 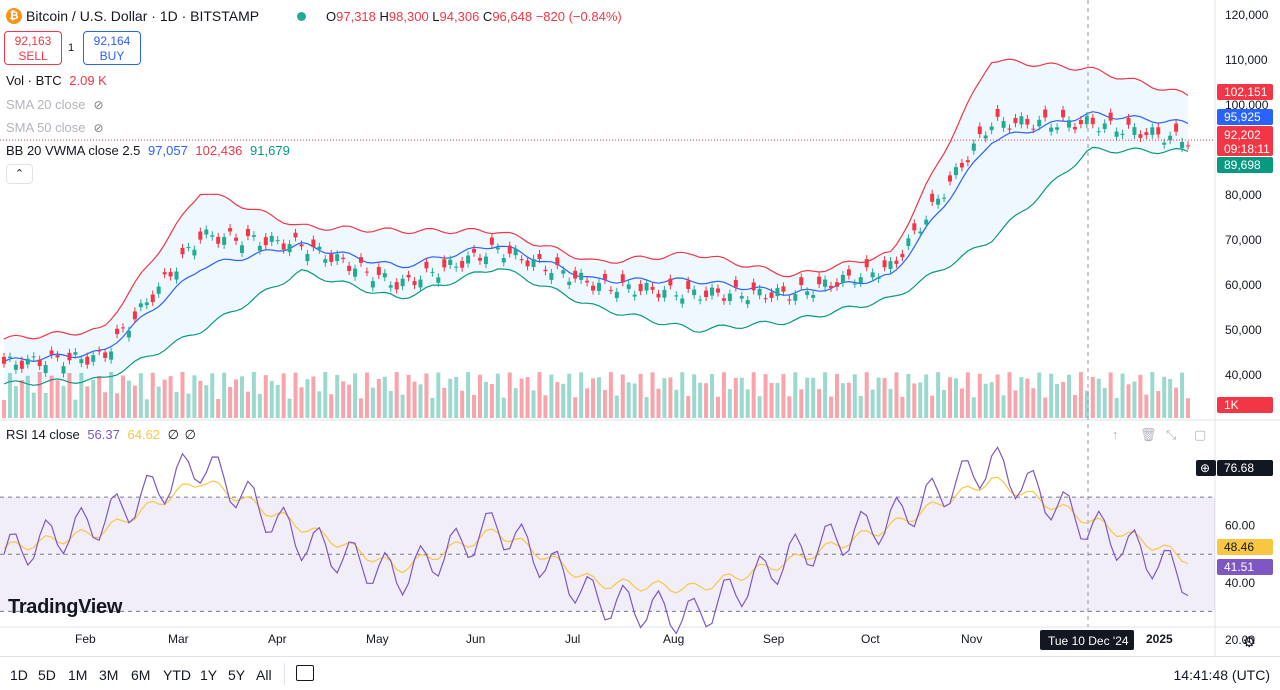 What do you see at coordinates (112, 48) in the screenshot?
I see `buy-button: 92,164 BUY` at bounding box center [112, 48].